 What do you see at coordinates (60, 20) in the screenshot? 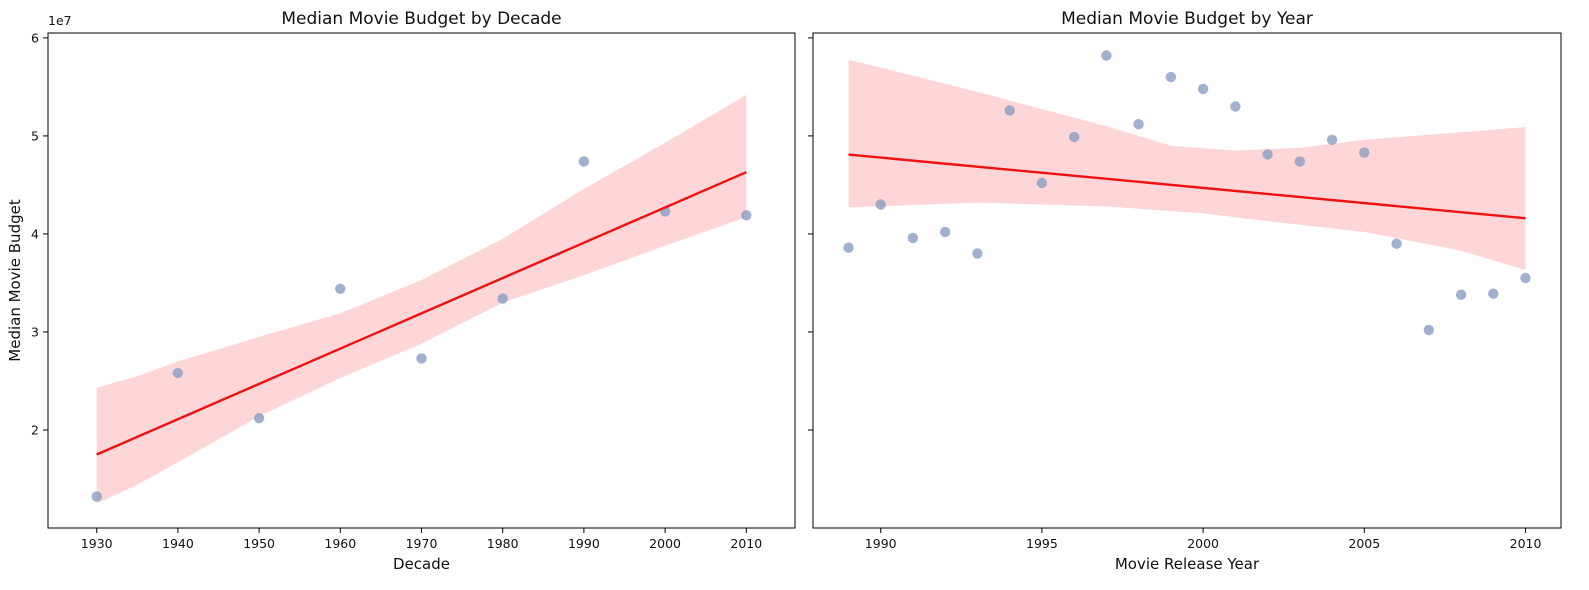
I see `y-offset-label: 1e7` at bounding box center [60, 20].